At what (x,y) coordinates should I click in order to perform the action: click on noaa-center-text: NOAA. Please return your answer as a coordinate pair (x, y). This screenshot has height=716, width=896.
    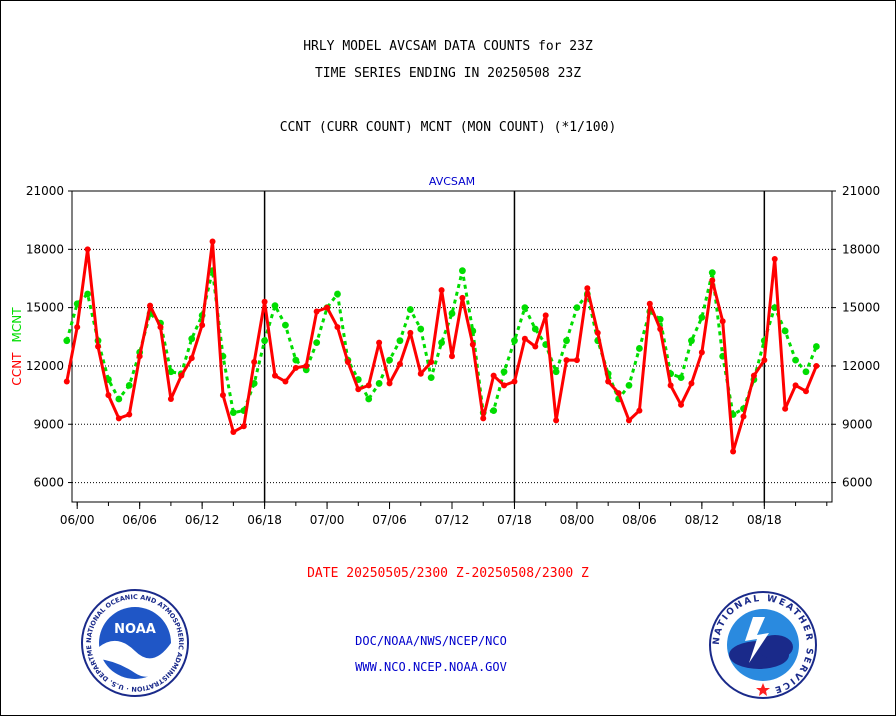
    Looking at the image, I should click on (135, 629).